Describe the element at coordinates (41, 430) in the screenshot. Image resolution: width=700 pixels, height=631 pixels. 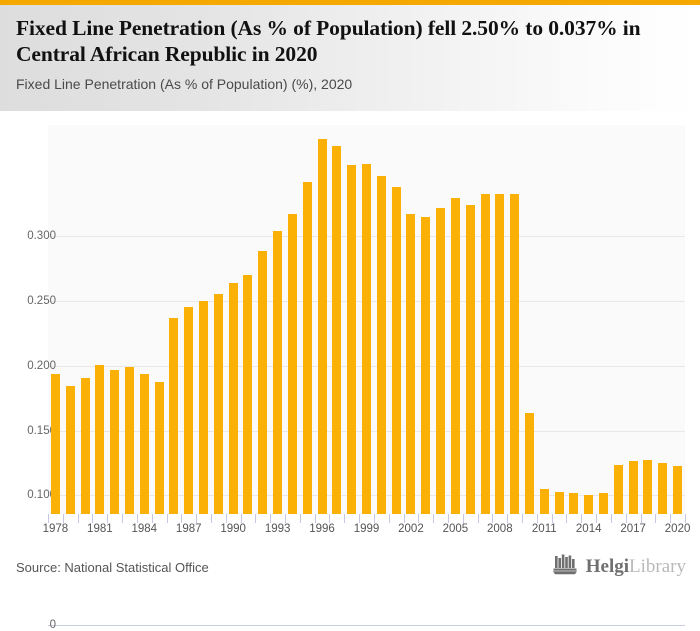
I see `y-axis-tick-label: 0.150` at that location.